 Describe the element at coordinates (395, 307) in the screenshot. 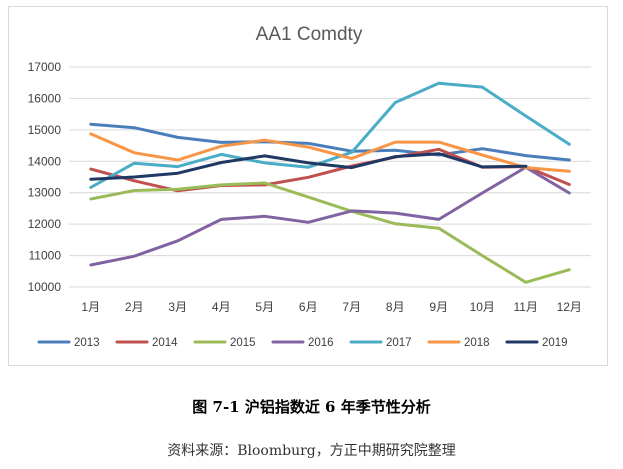

I see `x-tick-label: 8月` at that location.